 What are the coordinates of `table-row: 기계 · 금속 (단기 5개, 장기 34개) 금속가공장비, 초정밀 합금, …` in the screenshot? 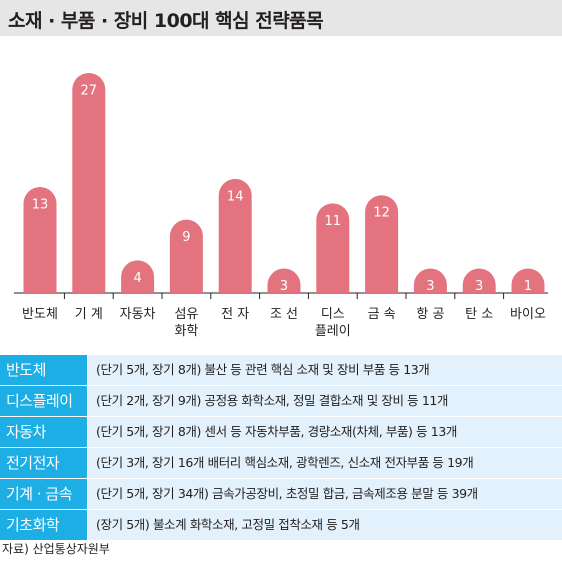 It's located at (281, 494).